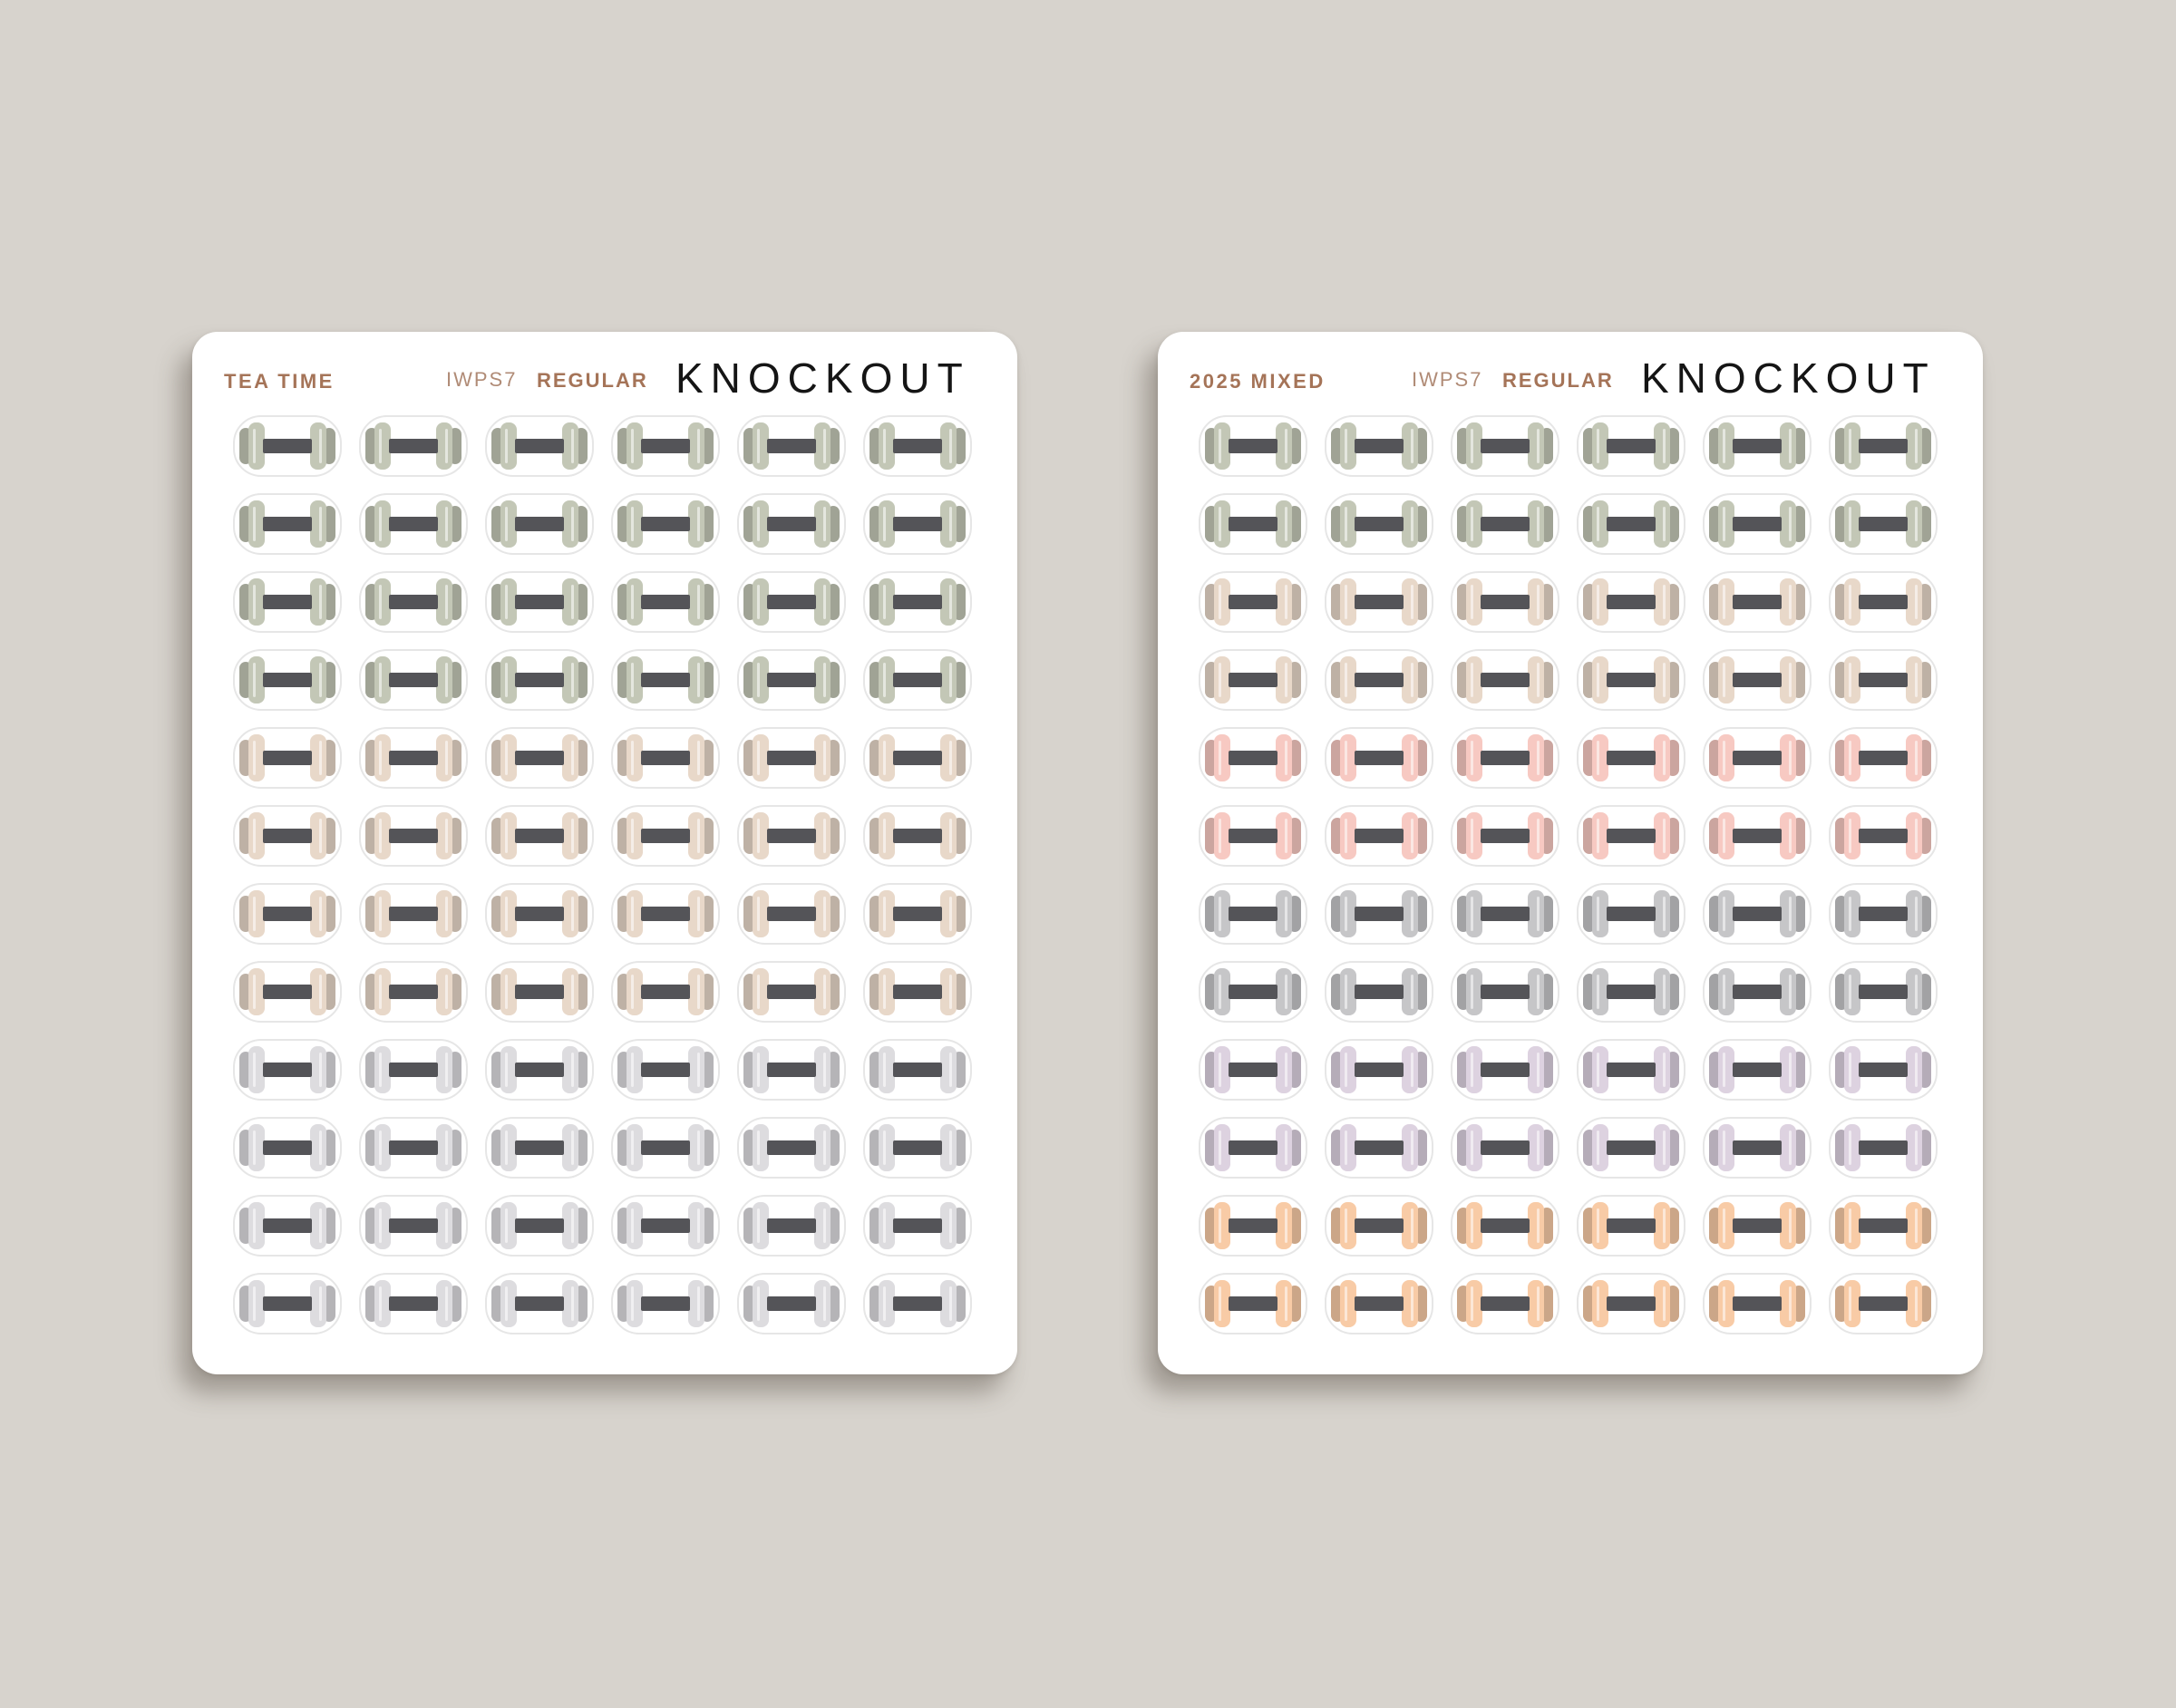 The image size is (2176, 1708). What do you see at coordinates (604, 383) in the screenshot?
I see `sheet-header: TEA TIME IWPS7 REGULAR KNOCKOUT` at bounding box center [604, 383].